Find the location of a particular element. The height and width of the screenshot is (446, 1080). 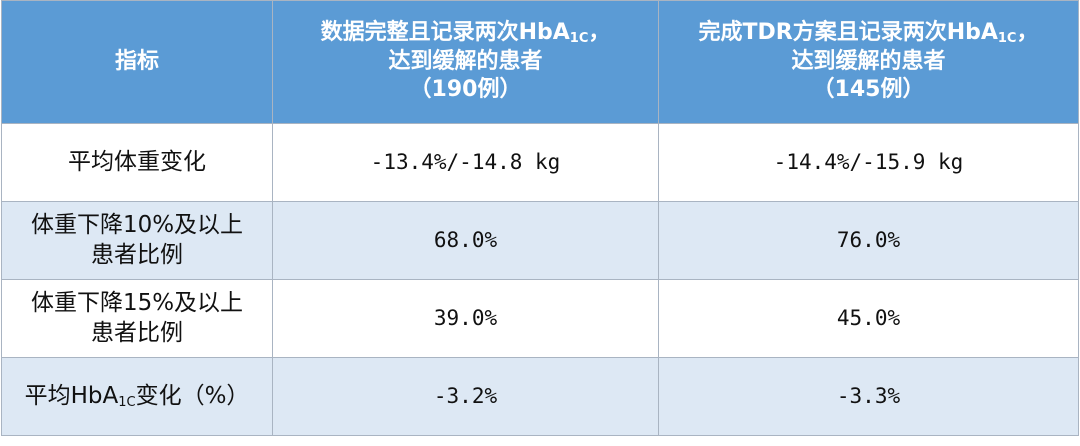

row-label: 体重下降15%及以上 患者比例 is located at coordinates (137, 318).